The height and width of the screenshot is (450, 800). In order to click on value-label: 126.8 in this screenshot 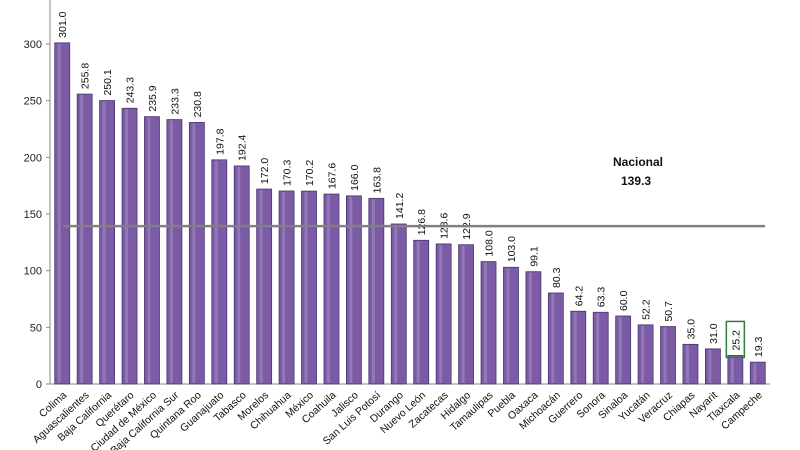, I will do `click(422, 222)`.